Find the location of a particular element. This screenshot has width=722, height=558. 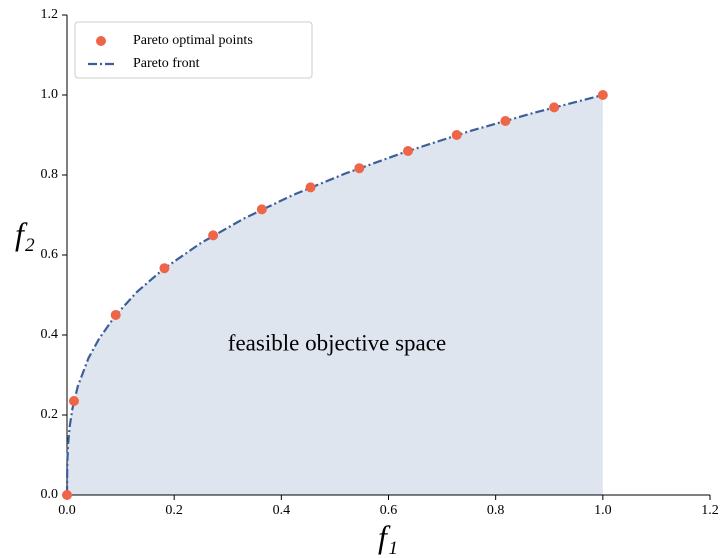

annotation: feasible objective space is located at coordinates (337, 342).